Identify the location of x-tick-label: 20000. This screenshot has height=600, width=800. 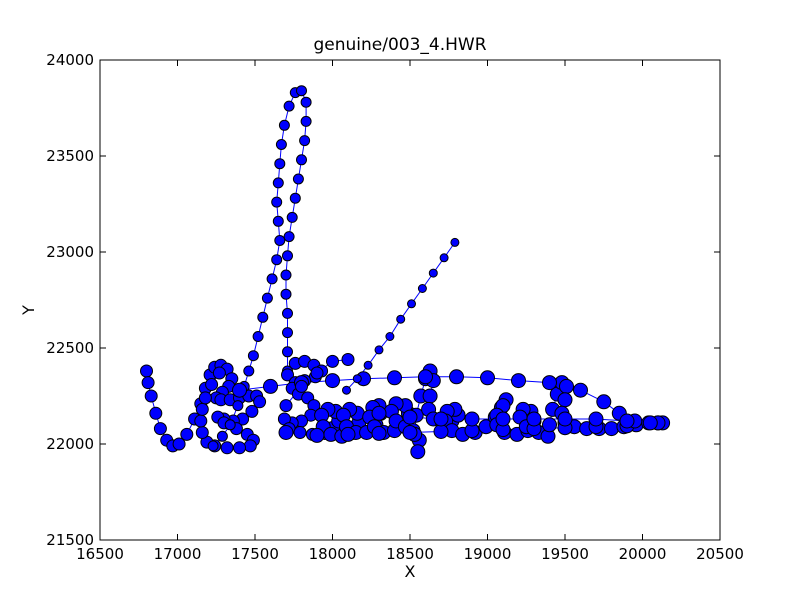
(643, 554).